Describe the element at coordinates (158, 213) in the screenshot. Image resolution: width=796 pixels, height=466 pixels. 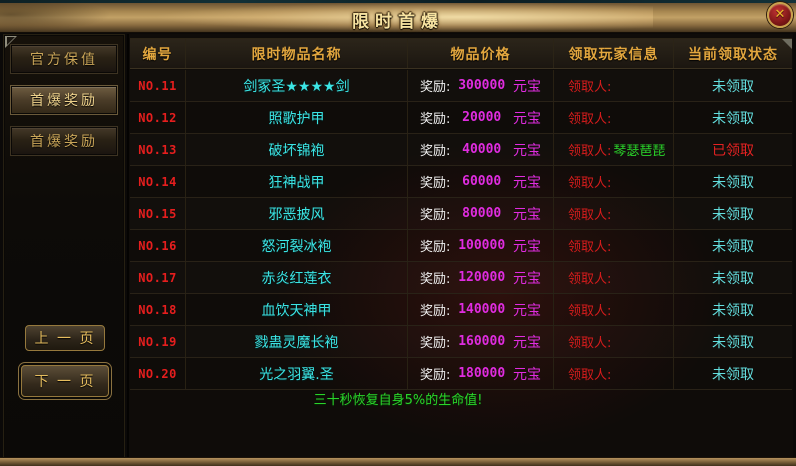
I see `row-number: NO.15` at that location.